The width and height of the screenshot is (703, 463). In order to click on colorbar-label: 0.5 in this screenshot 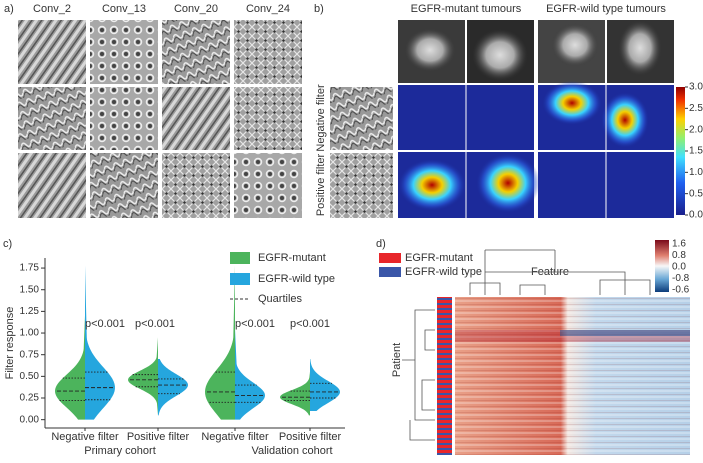, I will do `click(696, 193)`.